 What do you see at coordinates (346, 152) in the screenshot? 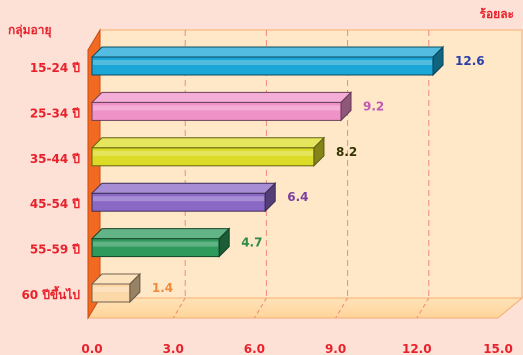
I see `data-label: 8.2` at bounding box center [346, 152].